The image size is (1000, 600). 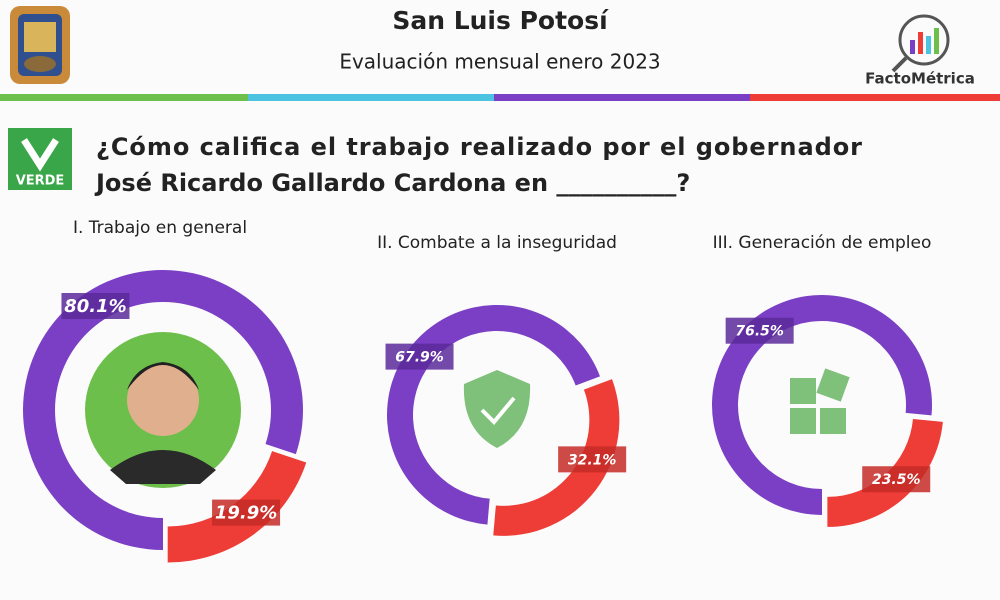 I want to click on chart-title: II. Combate a la inseguridad, so click(x=497, y=243).